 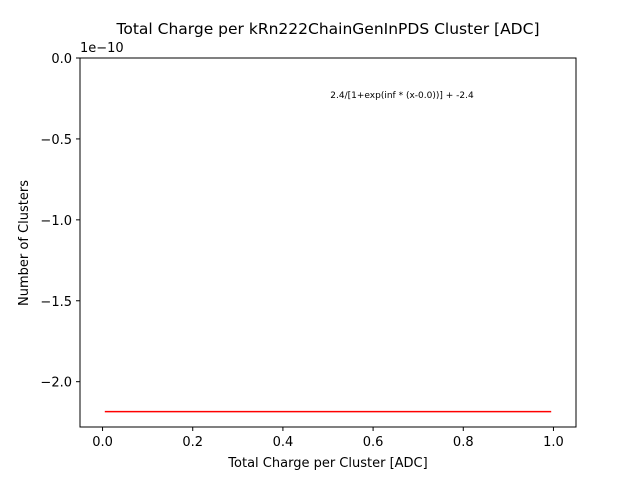 I want to click on x-tick-label: 0.8, so click(x=463, y=442).